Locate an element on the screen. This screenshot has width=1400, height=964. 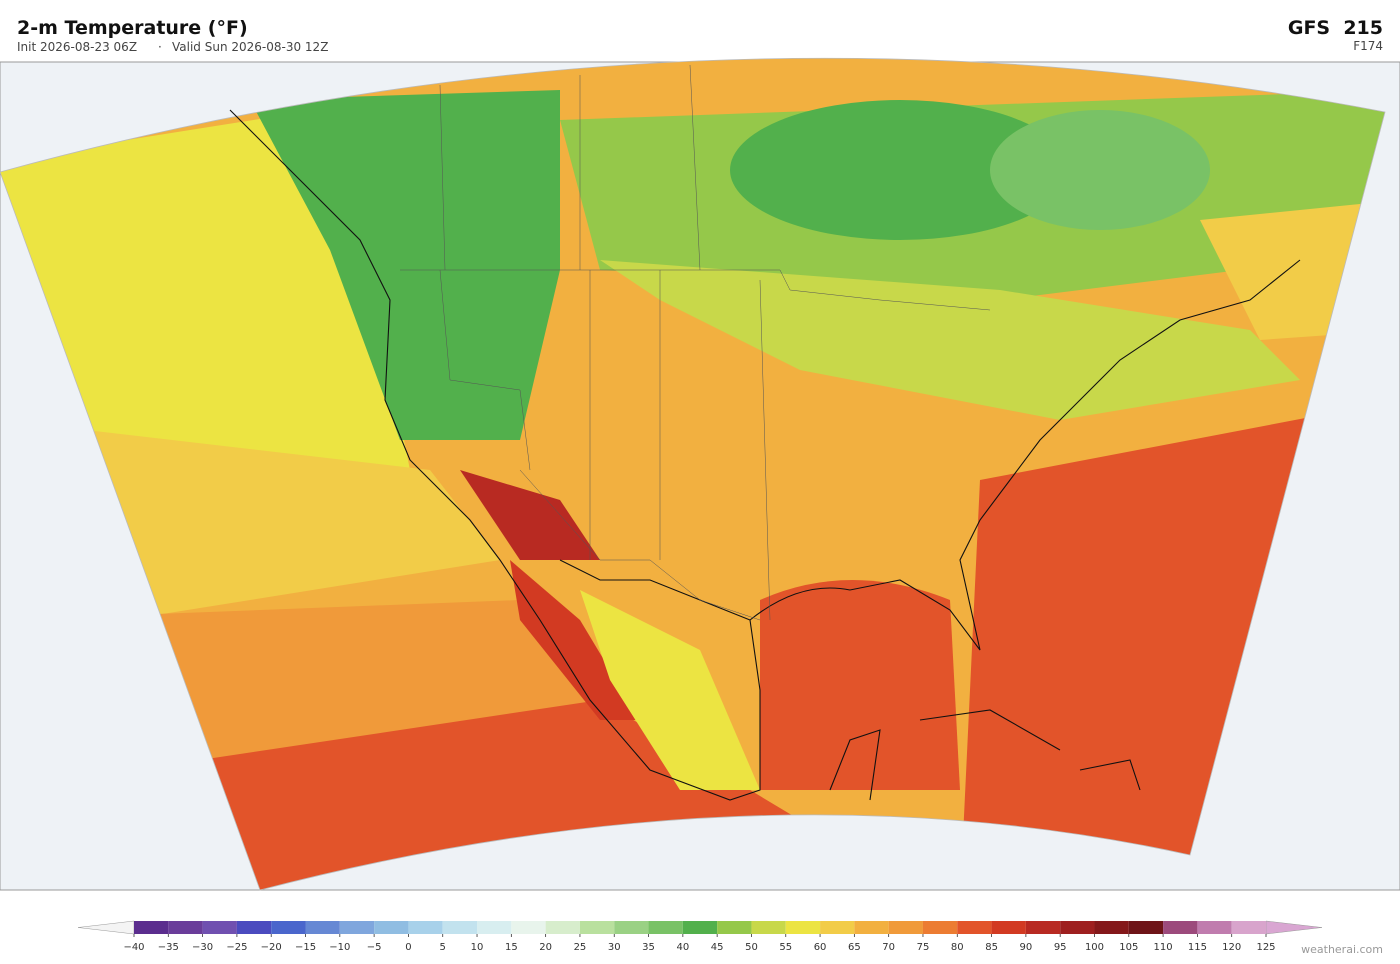
colorbar-under is located at coordinates (106, 927).